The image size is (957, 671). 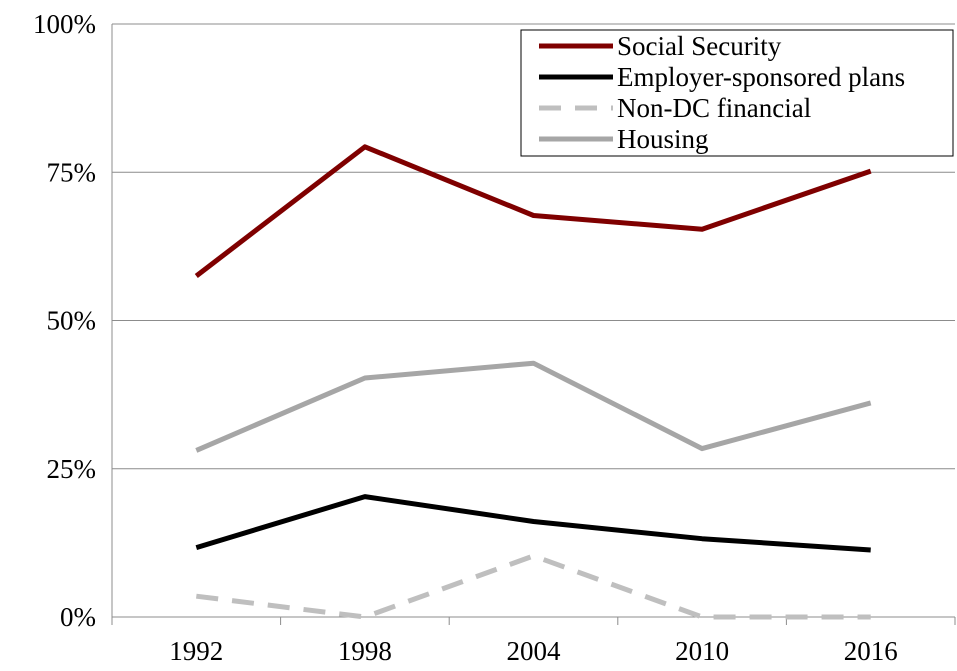 What do you see at coordinates (714, 108) in the screenshot?
I see `legend-label: Non-DC financial` at bounding box center [714, 108].